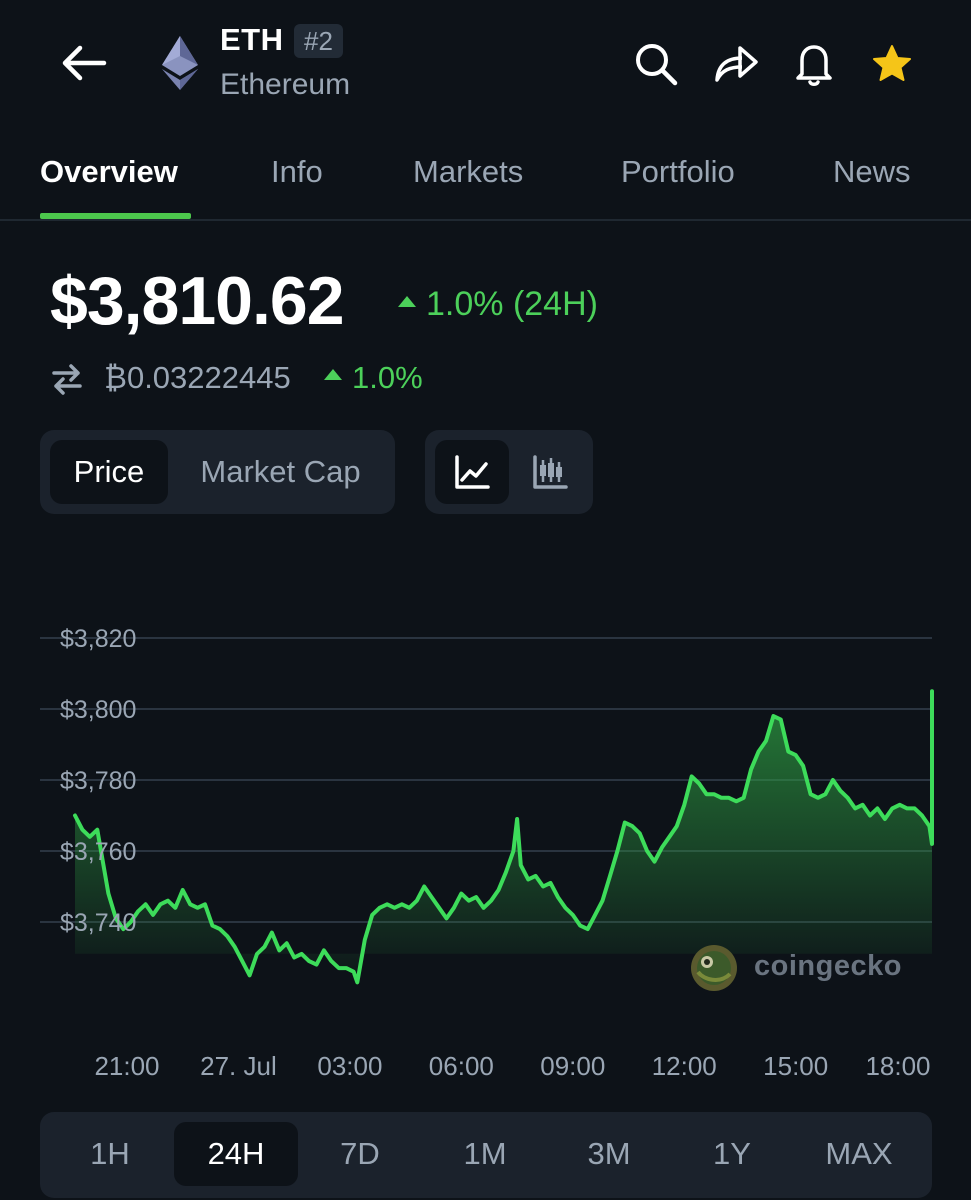  I want to click on coingecko-logo-icon, so click(714, 968).